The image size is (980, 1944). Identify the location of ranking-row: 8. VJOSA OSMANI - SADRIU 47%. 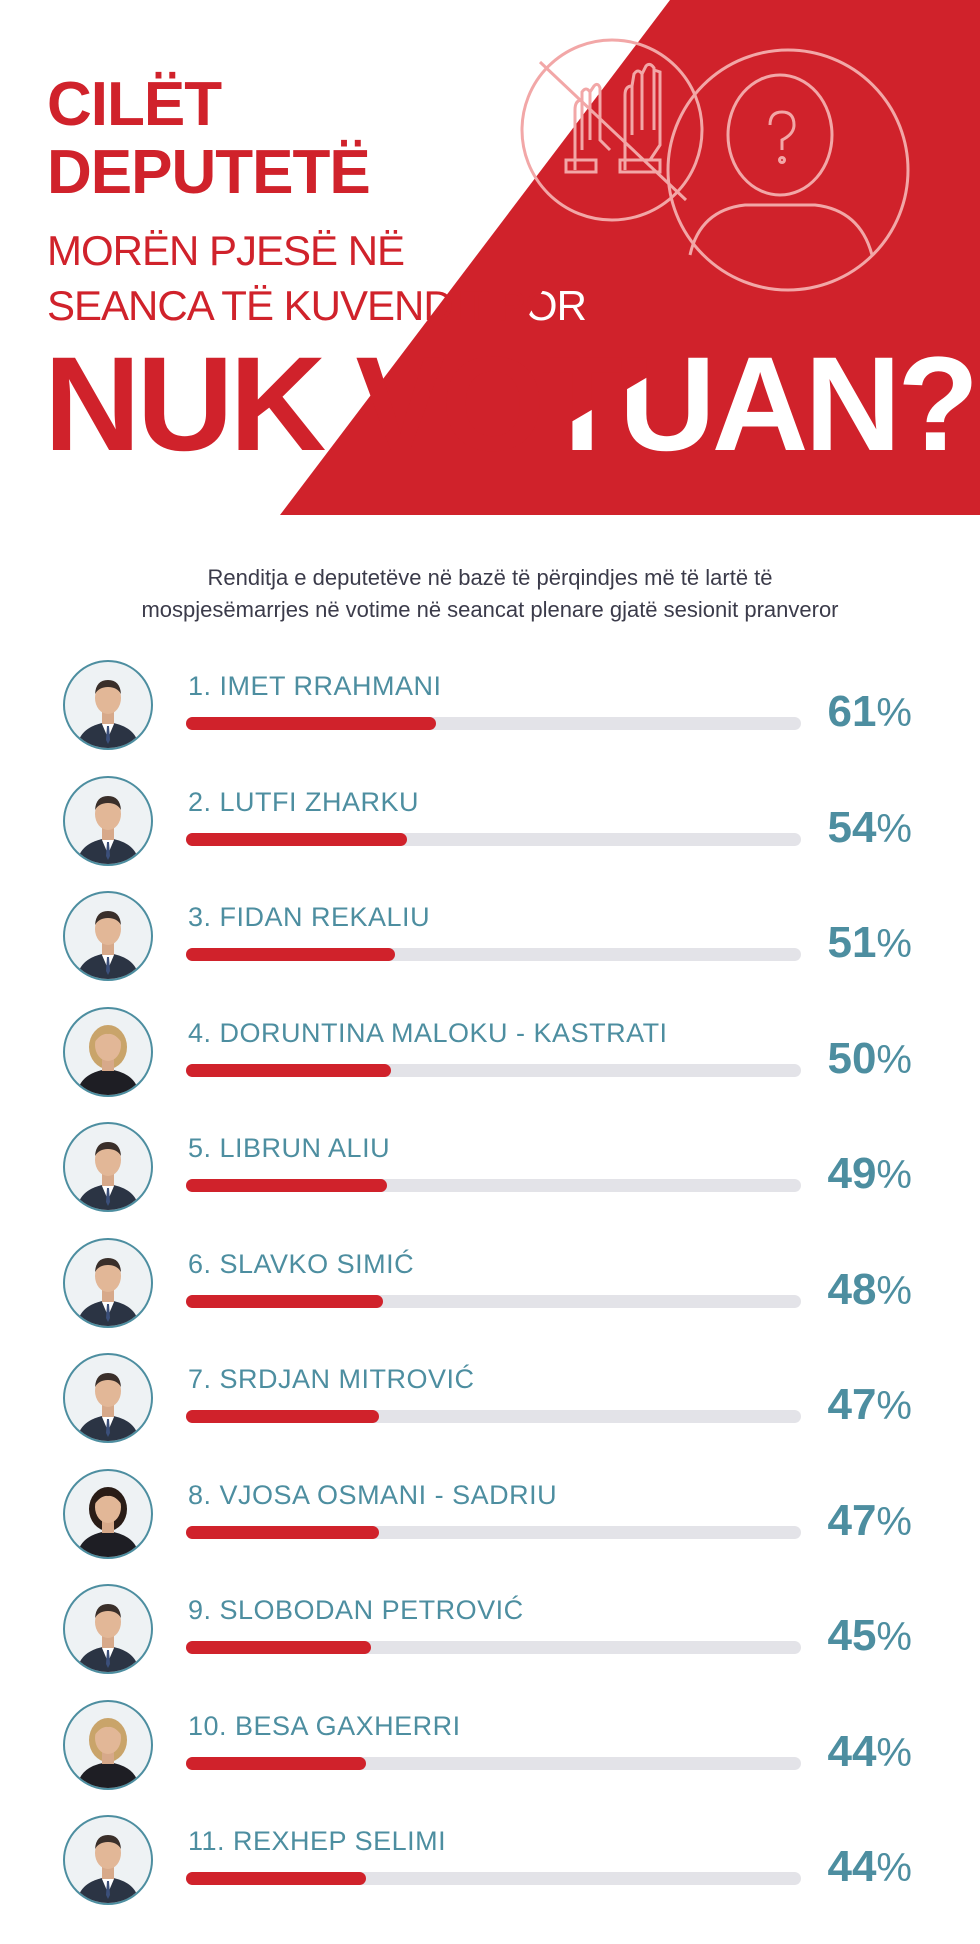
(490, 1521).